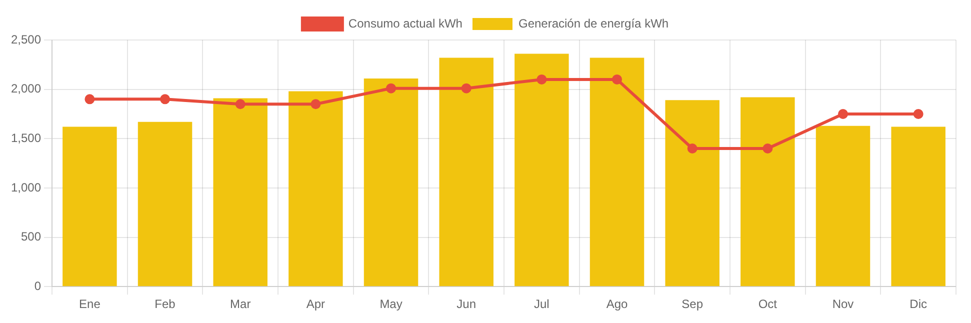  What do you see at coordinates (768, 304) in the screenshot?
I see `x-tick-label: Oct` at bounding box center [768, 304].